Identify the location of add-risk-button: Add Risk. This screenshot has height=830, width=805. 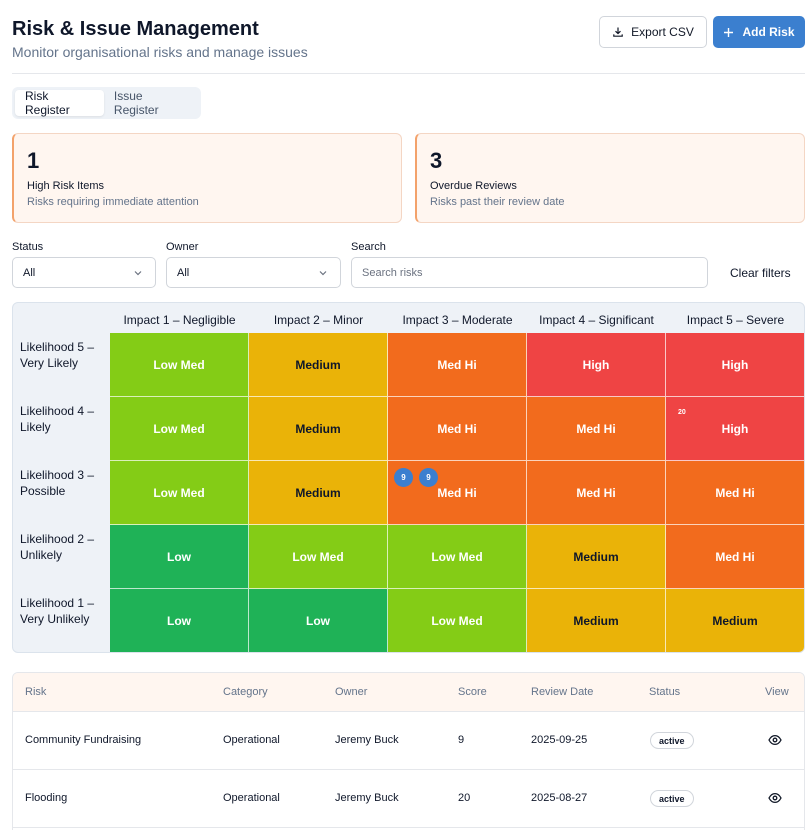
(759, 32).